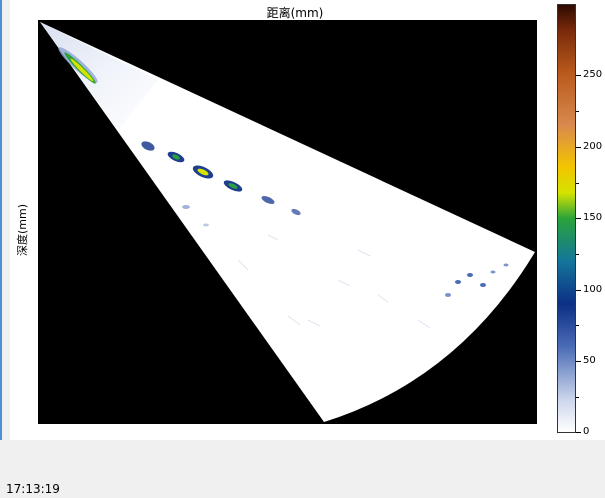 Image resolution: width=605 pixels, height=498 pixels. Describe the element at coordinates (589, 360) in the screenshot. I see `colorbar-label: 50` at that location.